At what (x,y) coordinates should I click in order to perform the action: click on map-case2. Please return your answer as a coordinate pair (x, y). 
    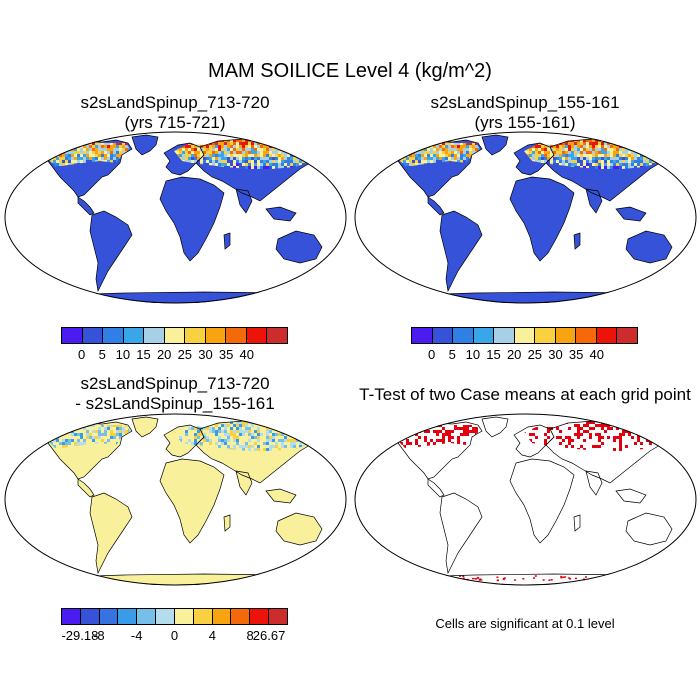
    Looking at the image, I should click on (525, 217).